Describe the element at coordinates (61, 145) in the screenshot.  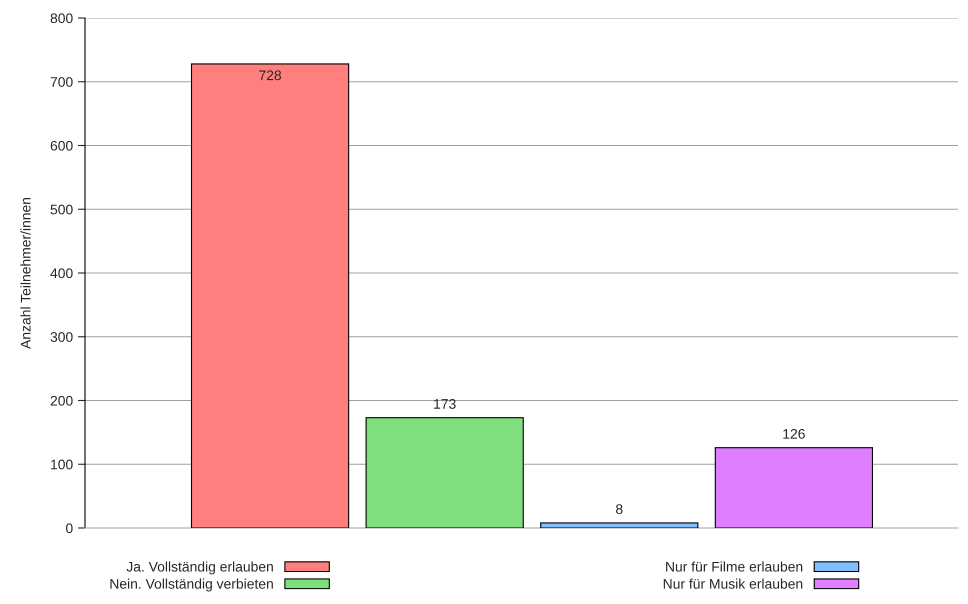
I see `y-tick-label: 600` at that location.